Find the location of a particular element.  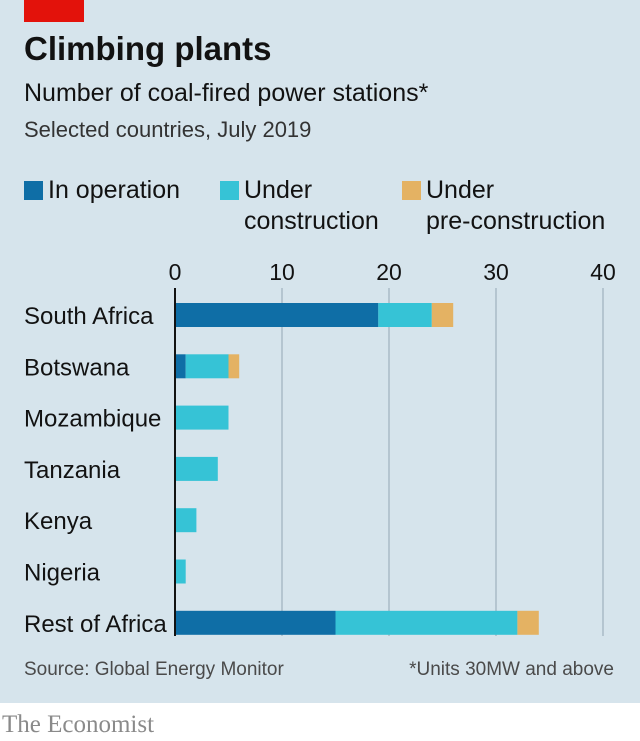

category-label-nigeria: Nigeria is located at coordinates (62, 573).